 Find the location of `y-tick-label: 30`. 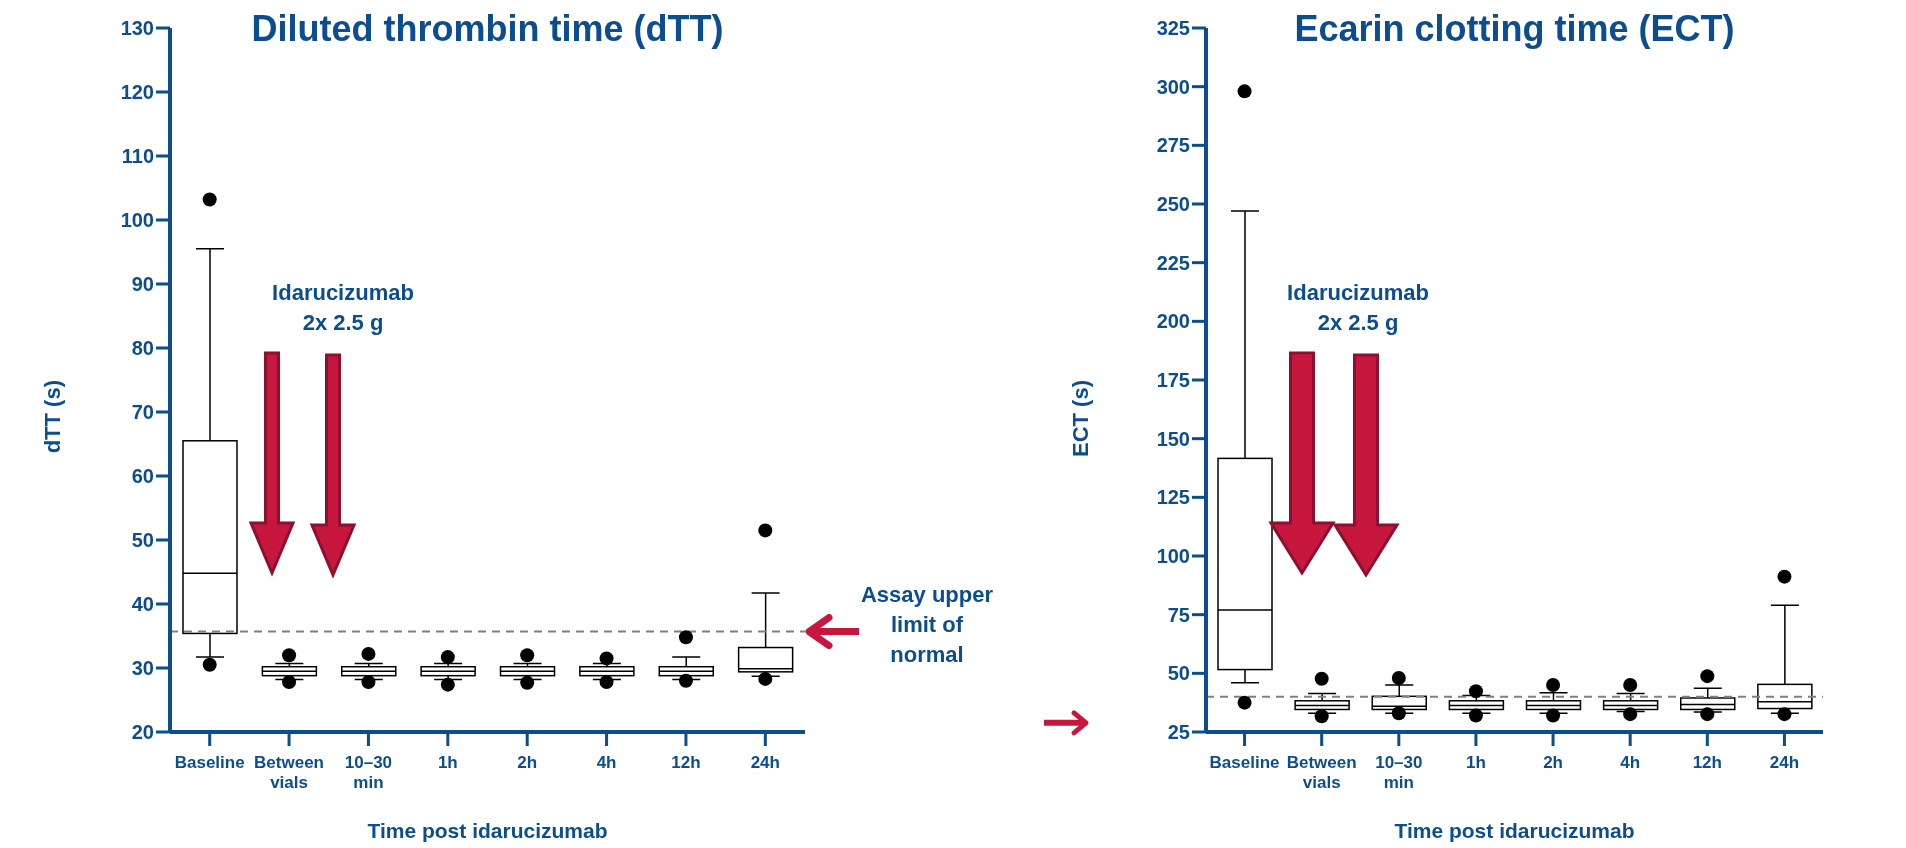

y-tick-label: 30 is located at coordinates (142, 668).